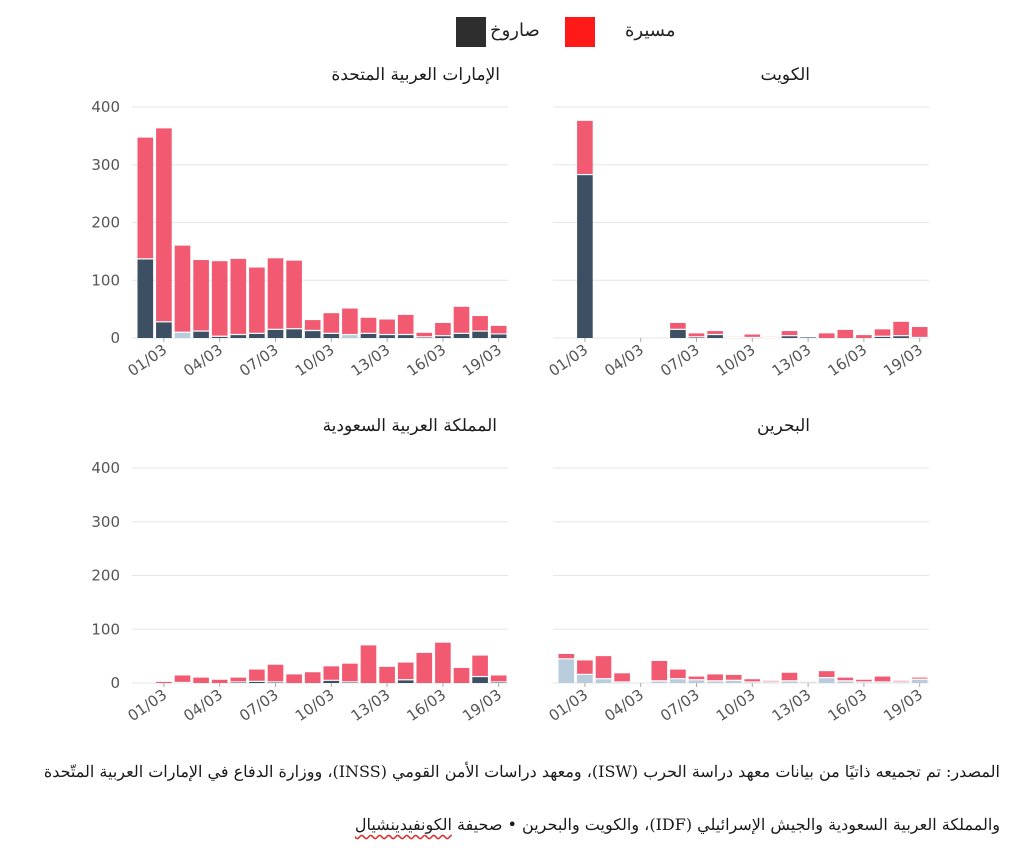  What do you see at coordinates (410, 426) in the screenshot?
I see `chart-title: المملكة العربية السعودية` at bounding box center [410, 426].